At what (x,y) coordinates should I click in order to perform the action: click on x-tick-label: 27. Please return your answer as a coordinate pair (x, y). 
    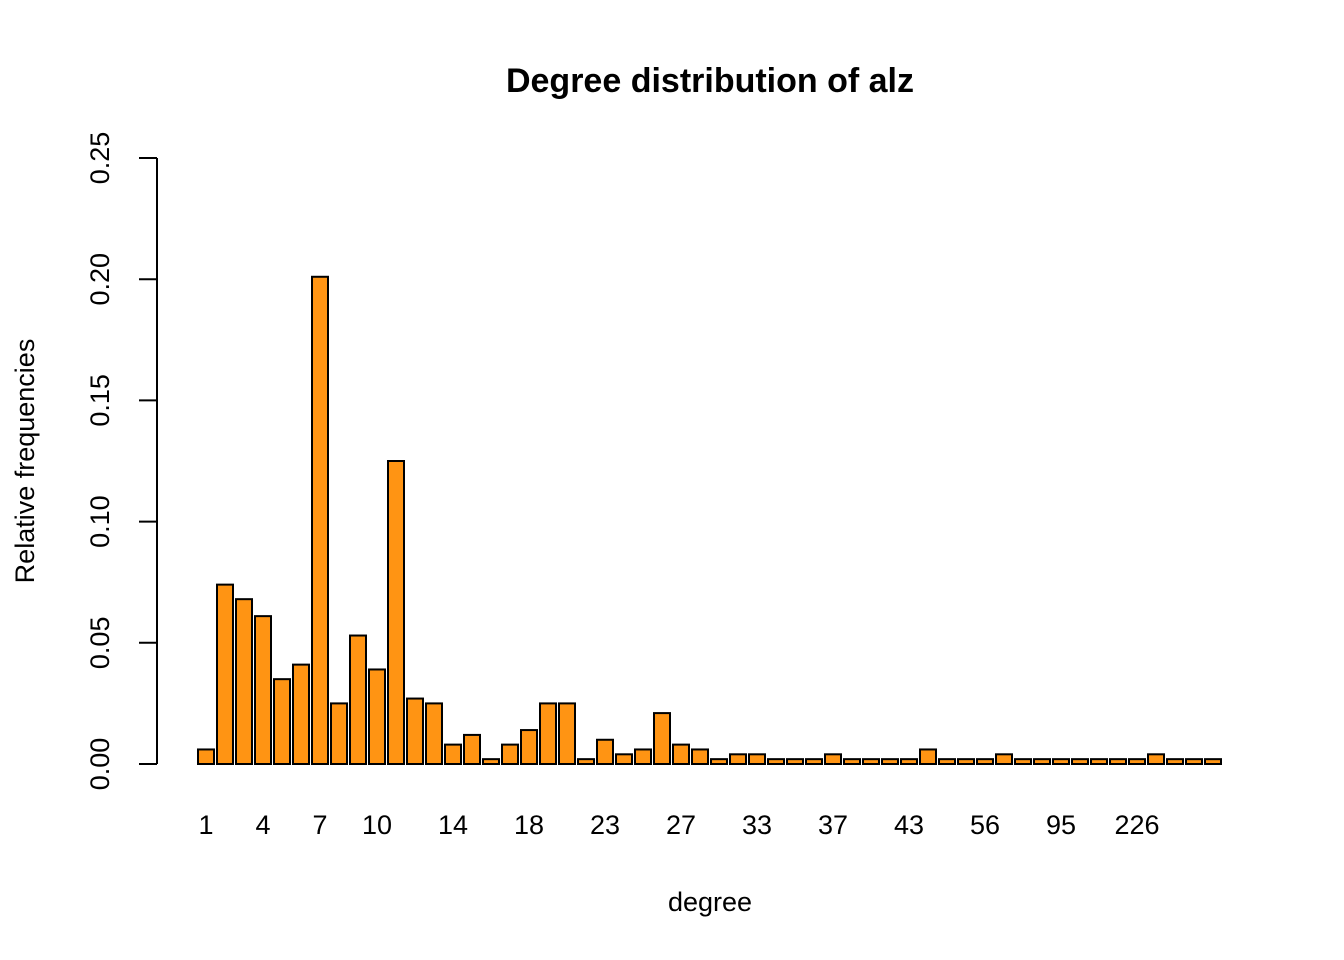
    Looking at the image, I should click on (681, 825).